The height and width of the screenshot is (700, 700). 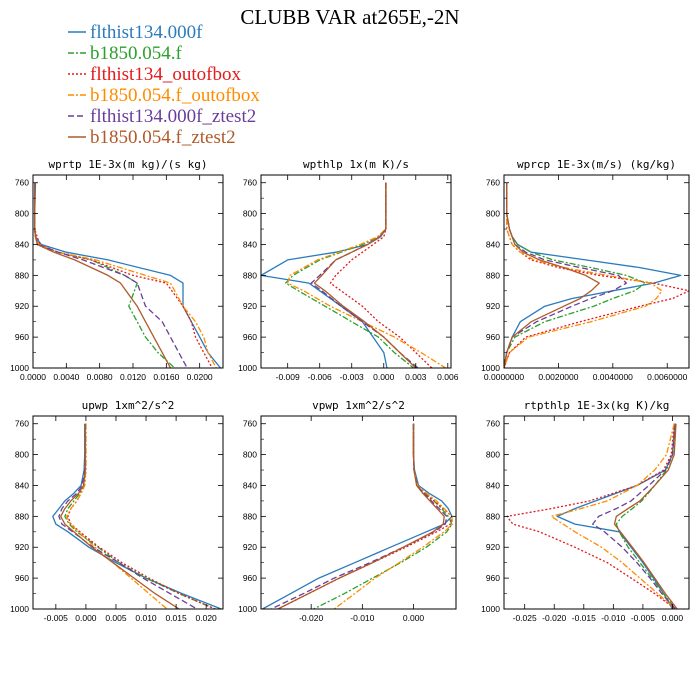 I want to click on x-tick-label: -0.005, so click(x=643, y=618).